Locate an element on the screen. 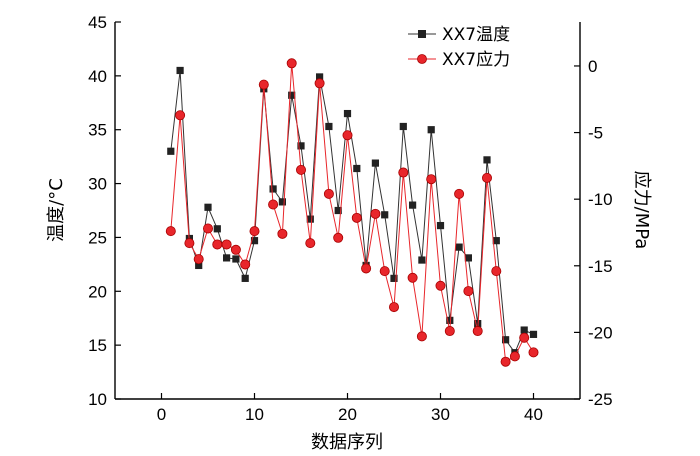 The height and width of the screenshot is (456, 700). y-right-tick-label: 0 is located at coordinates (592, 66).